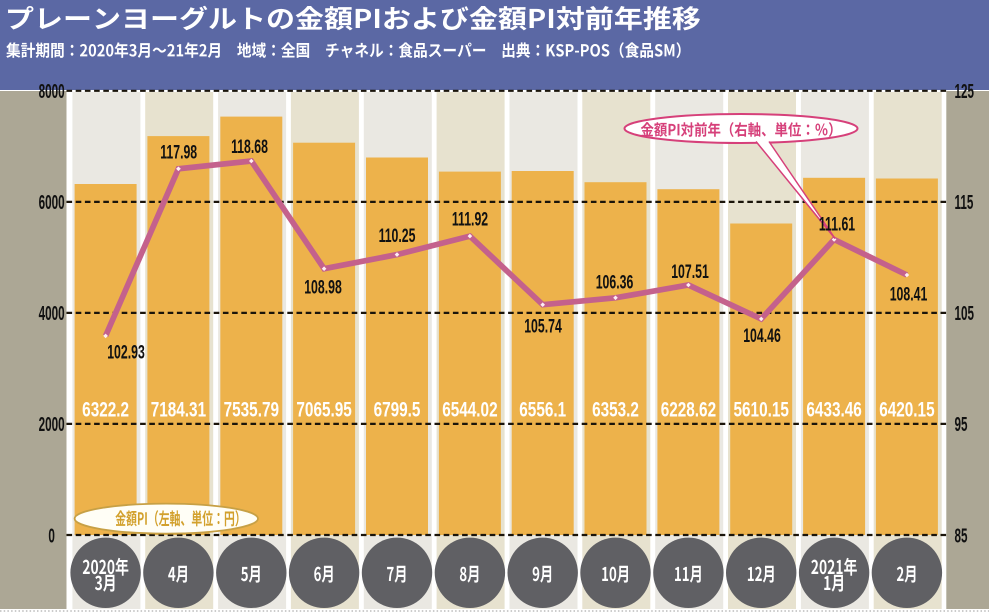 The height and width of the screenshot is (614, 989). What do you see at coordinates (397, 409) in the screenshot?
I see `svg-text: 6799.5` at bounding box center [397, 409].